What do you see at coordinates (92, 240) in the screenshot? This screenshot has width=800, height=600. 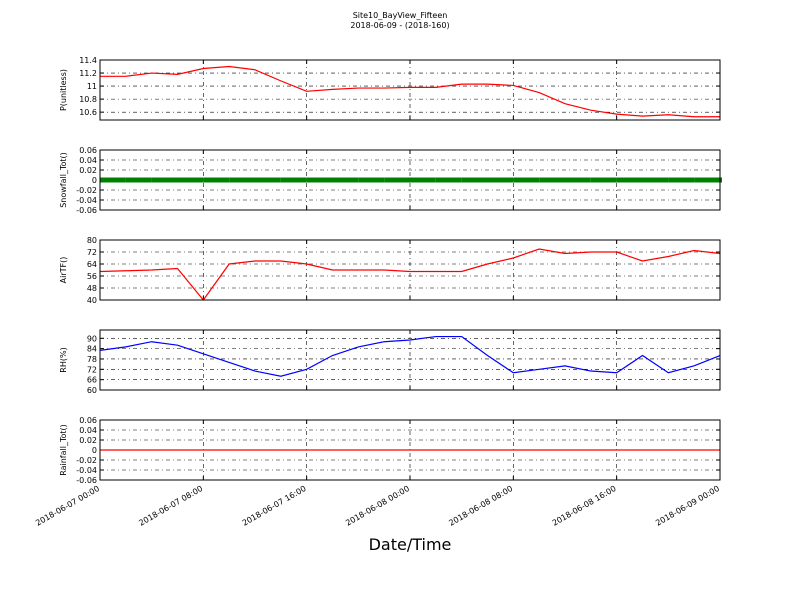 I see `y-tick-label: 80` at bounding box center [92, 240].